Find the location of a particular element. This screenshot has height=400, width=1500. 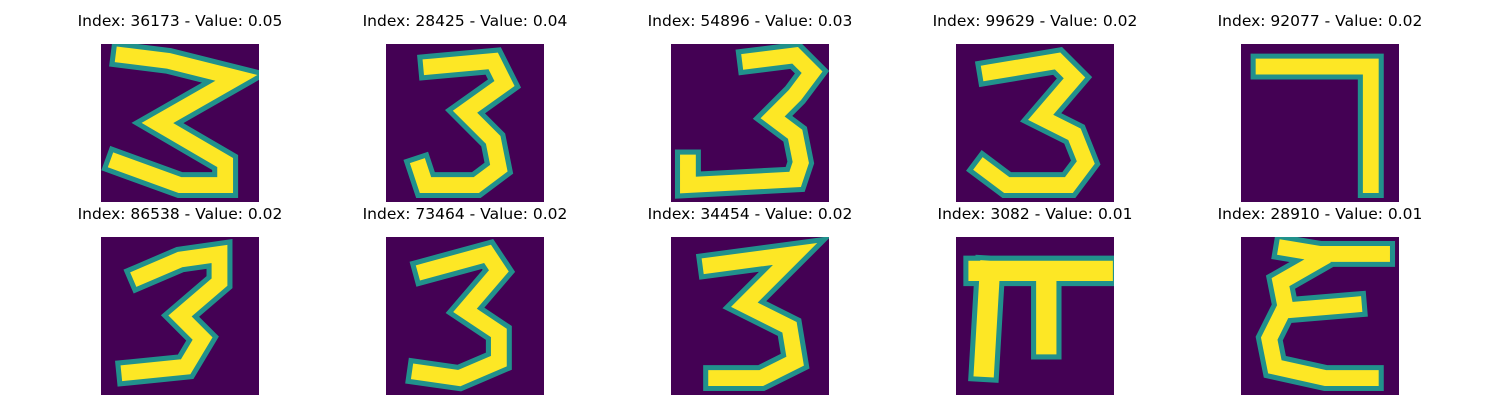

digit-panel-4: Index: 99629 - Value: 0.02 is located at coordinates (1035, 106).